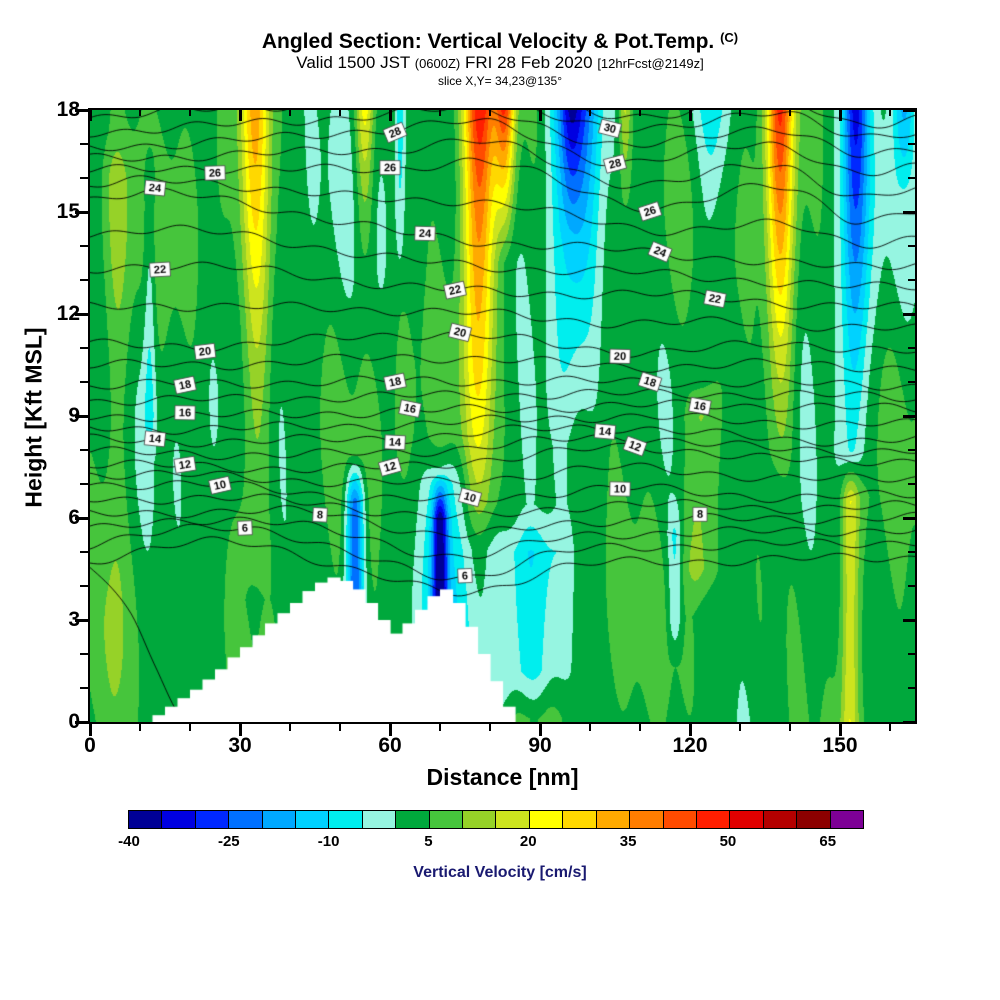  I want to click on y-tick-label: 9, so click(74, 415).